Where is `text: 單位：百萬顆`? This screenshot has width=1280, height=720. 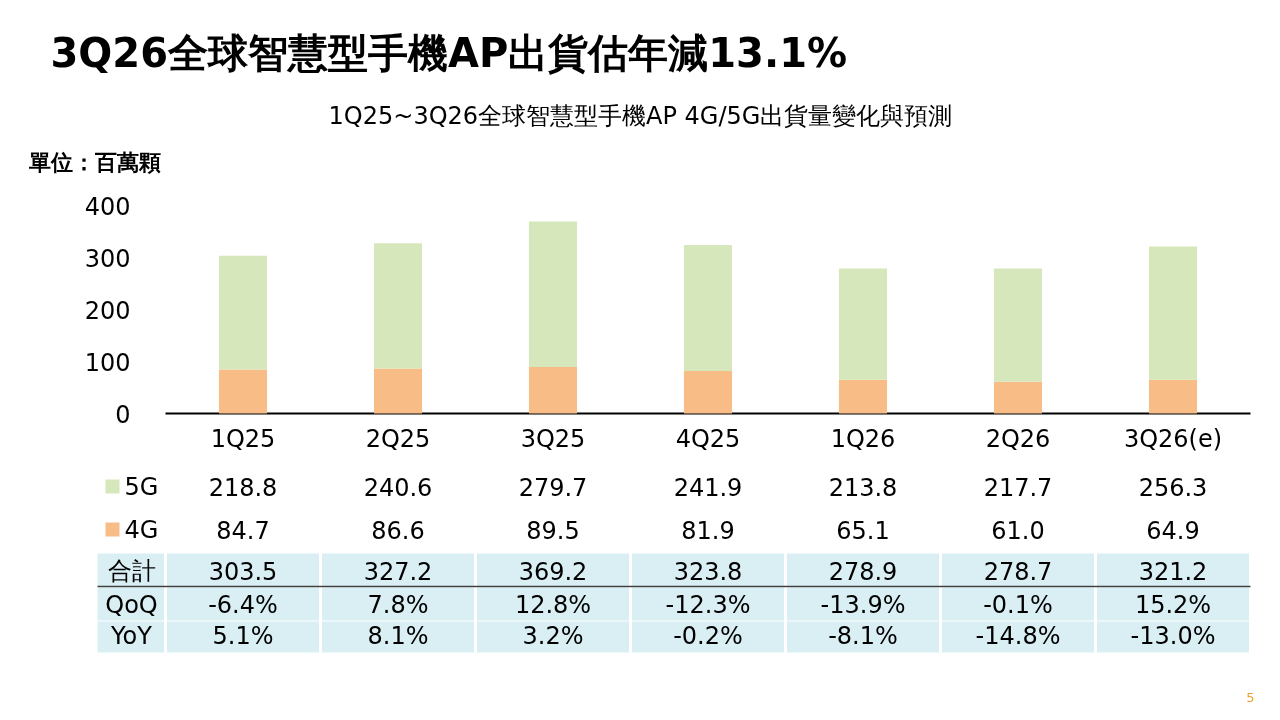 text: 單位：百萬顆 is located at coordinates (94, 162).